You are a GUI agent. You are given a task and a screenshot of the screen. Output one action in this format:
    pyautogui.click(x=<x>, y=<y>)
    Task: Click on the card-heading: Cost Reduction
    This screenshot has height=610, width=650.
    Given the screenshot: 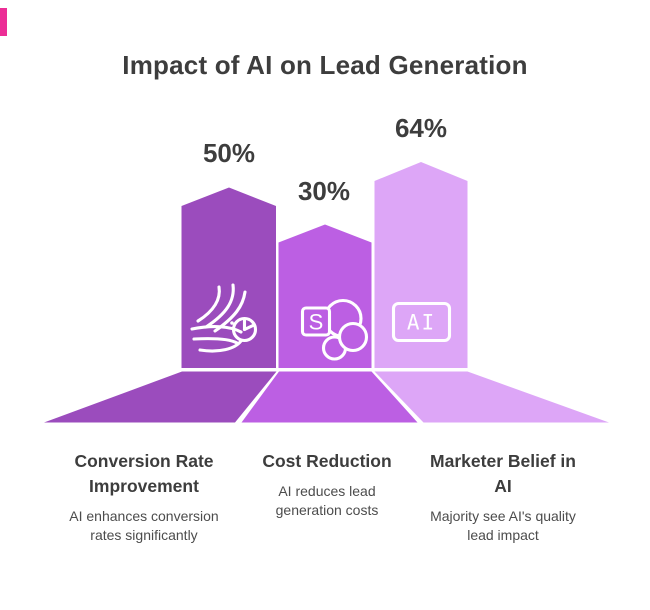 What is the action you would take?
    pyautogui.click(x=327, y=461)
    